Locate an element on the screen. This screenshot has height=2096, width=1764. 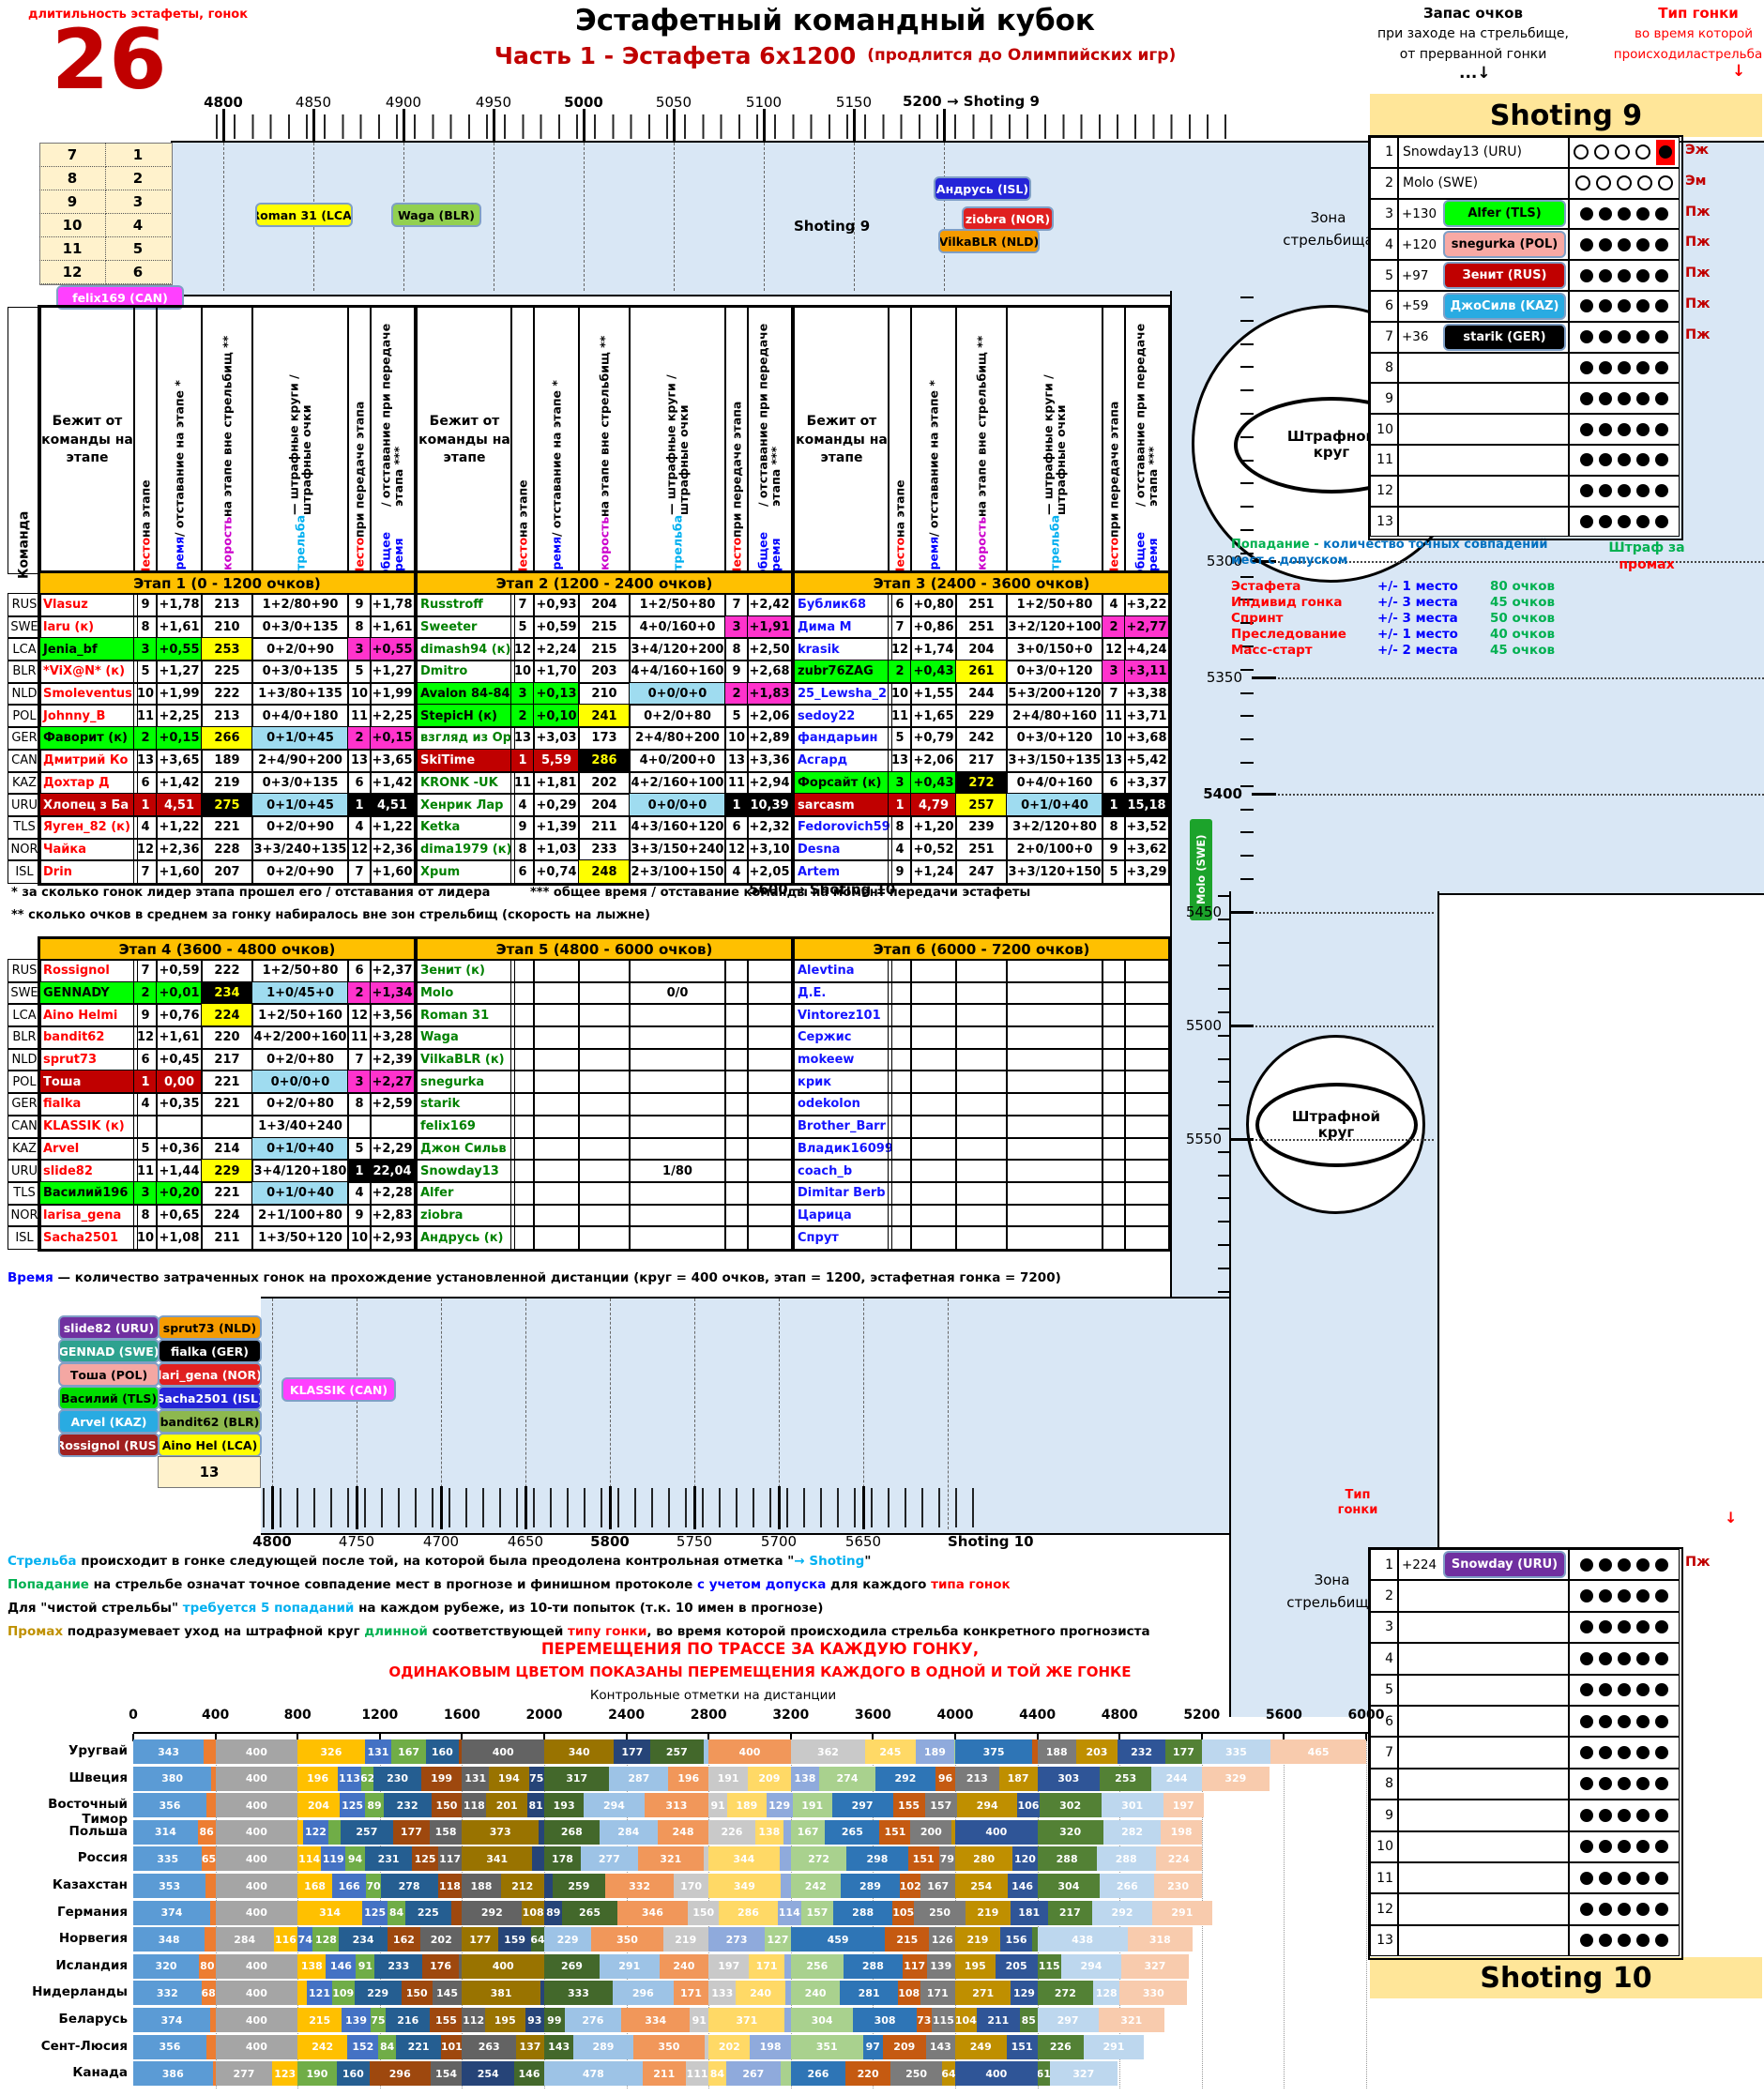
shoting-row-name: +59 ДжоСилв (KAZ) is located at coordinates (1483, 306).